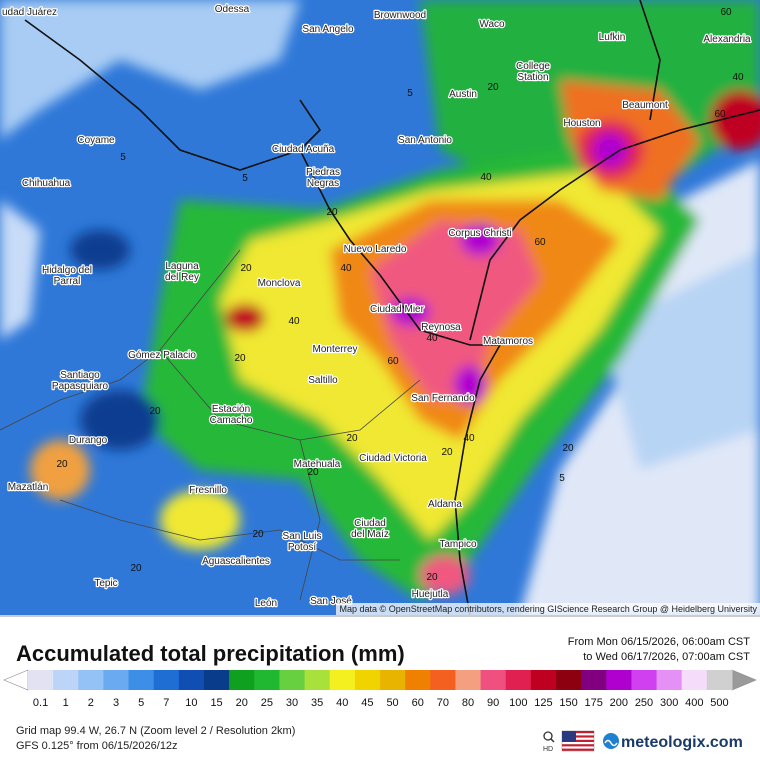 This screenshot has width=760, height=760. Describe the element at coordinates (493, 703) in the screenshot. I see `scale-label: 90` at that location.